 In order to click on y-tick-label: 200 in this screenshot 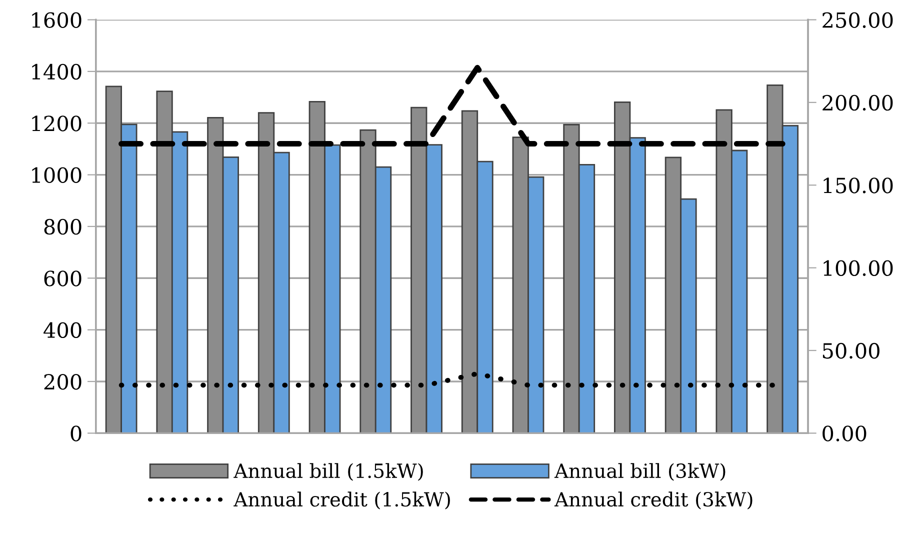, I will do `click(63, 382)`.